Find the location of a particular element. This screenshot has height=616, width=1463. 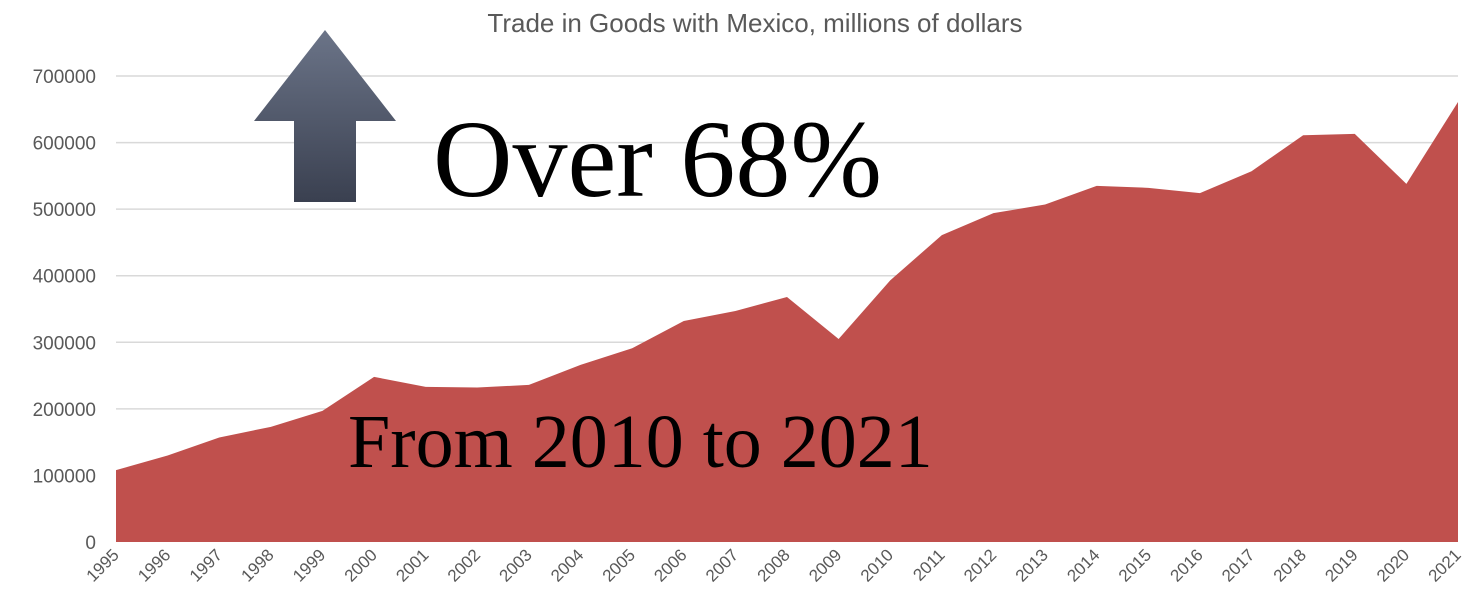

y-tick-label: 700000 is located at coordinates (64, 77).